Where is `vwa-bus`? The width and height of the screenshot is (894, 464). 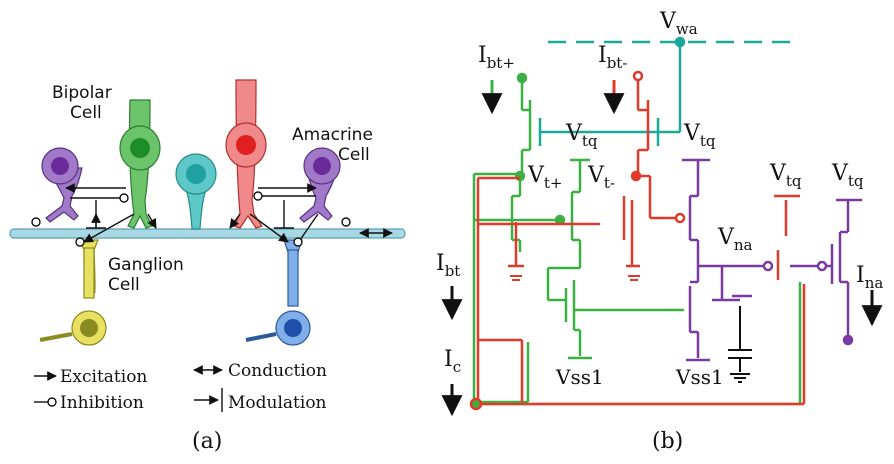
vwa-bus is located at coordinates (664, 91).